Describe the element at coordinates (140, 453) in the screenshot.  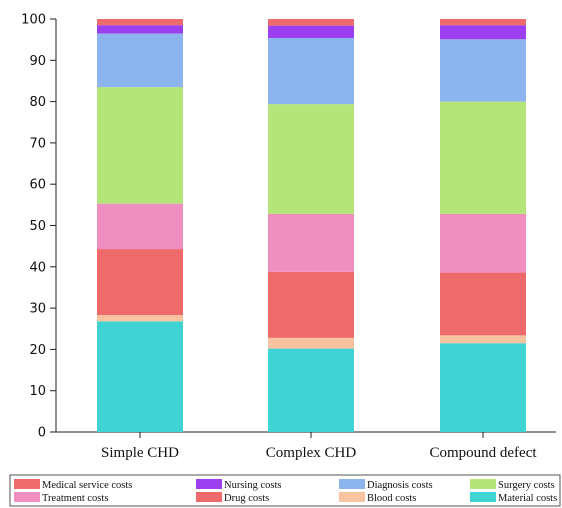
I see `x-tick-label: Simple CHD` at that location.